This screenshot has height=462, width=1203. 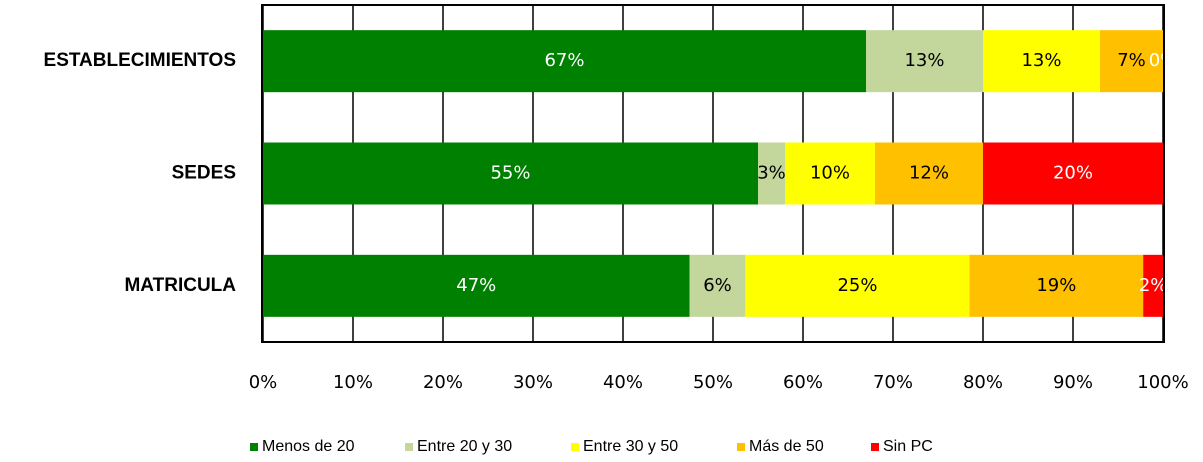 I want to click on legend-label: Menos de 20, so click(x=308, y=446).